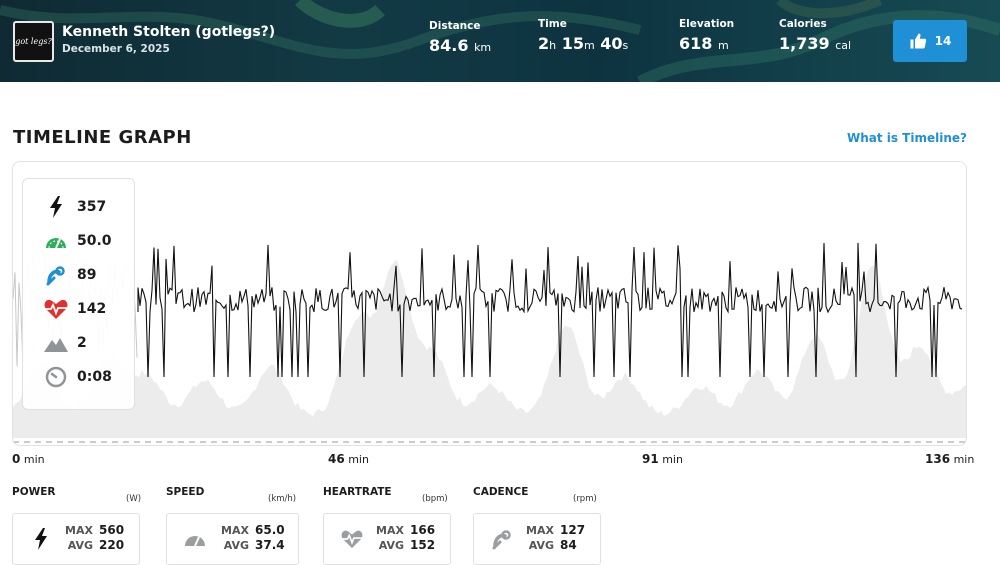  I want to click on mountain-icon, so click(56, 343).